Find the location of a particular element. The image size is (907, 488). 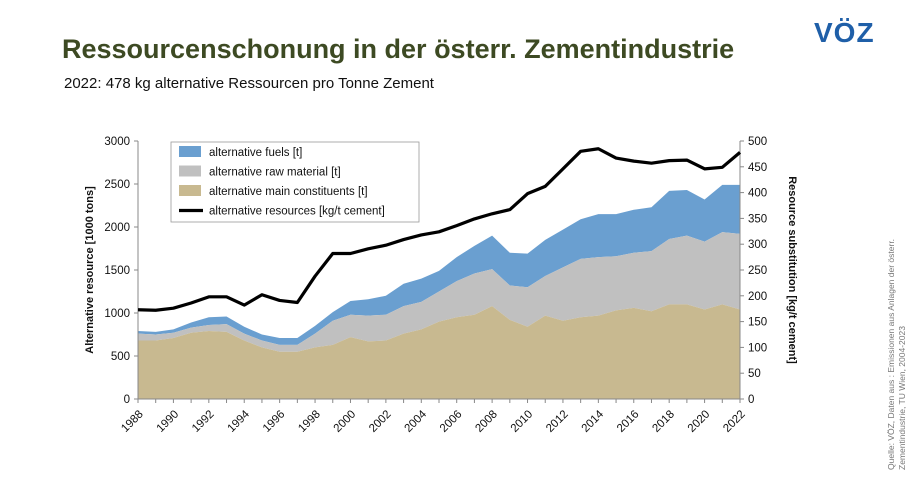

x-tick-label: 1994 is located at coordinates (238, 421).